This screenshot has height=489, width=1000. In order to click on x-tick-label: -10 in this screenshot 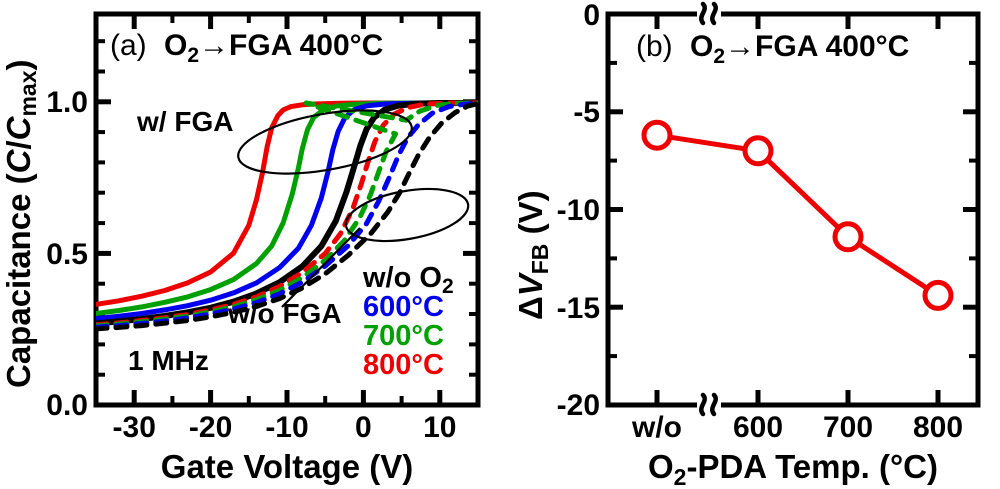, I will do `click(286, 427)`.